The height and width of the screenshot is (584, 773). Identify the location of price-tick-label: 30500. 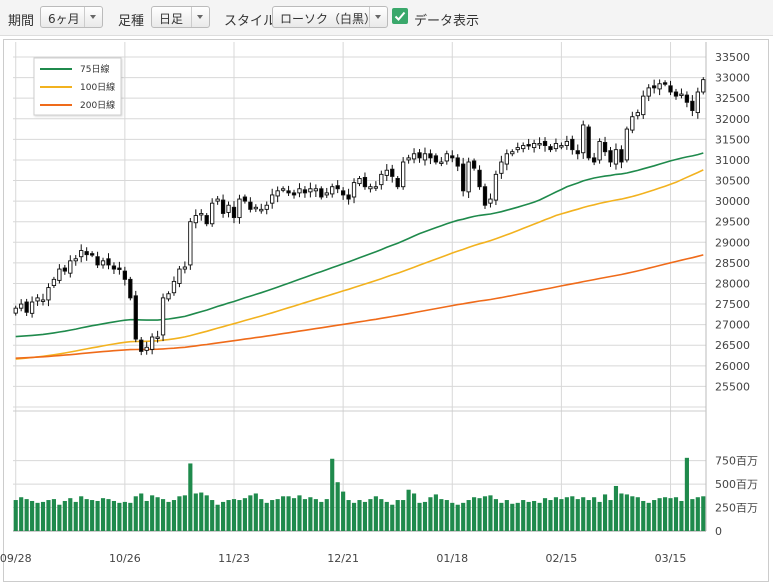
(732, 181).